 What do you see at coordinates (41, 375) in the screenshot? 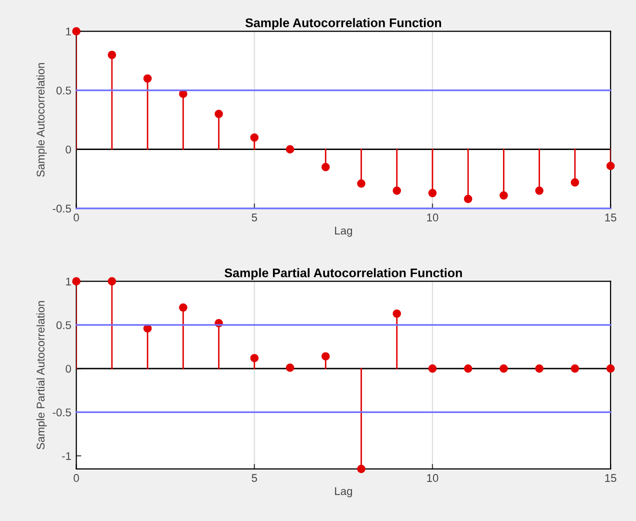
I see `y-axis-title: Sample Partial Autocorrelation` at bounding box center [41, 375].